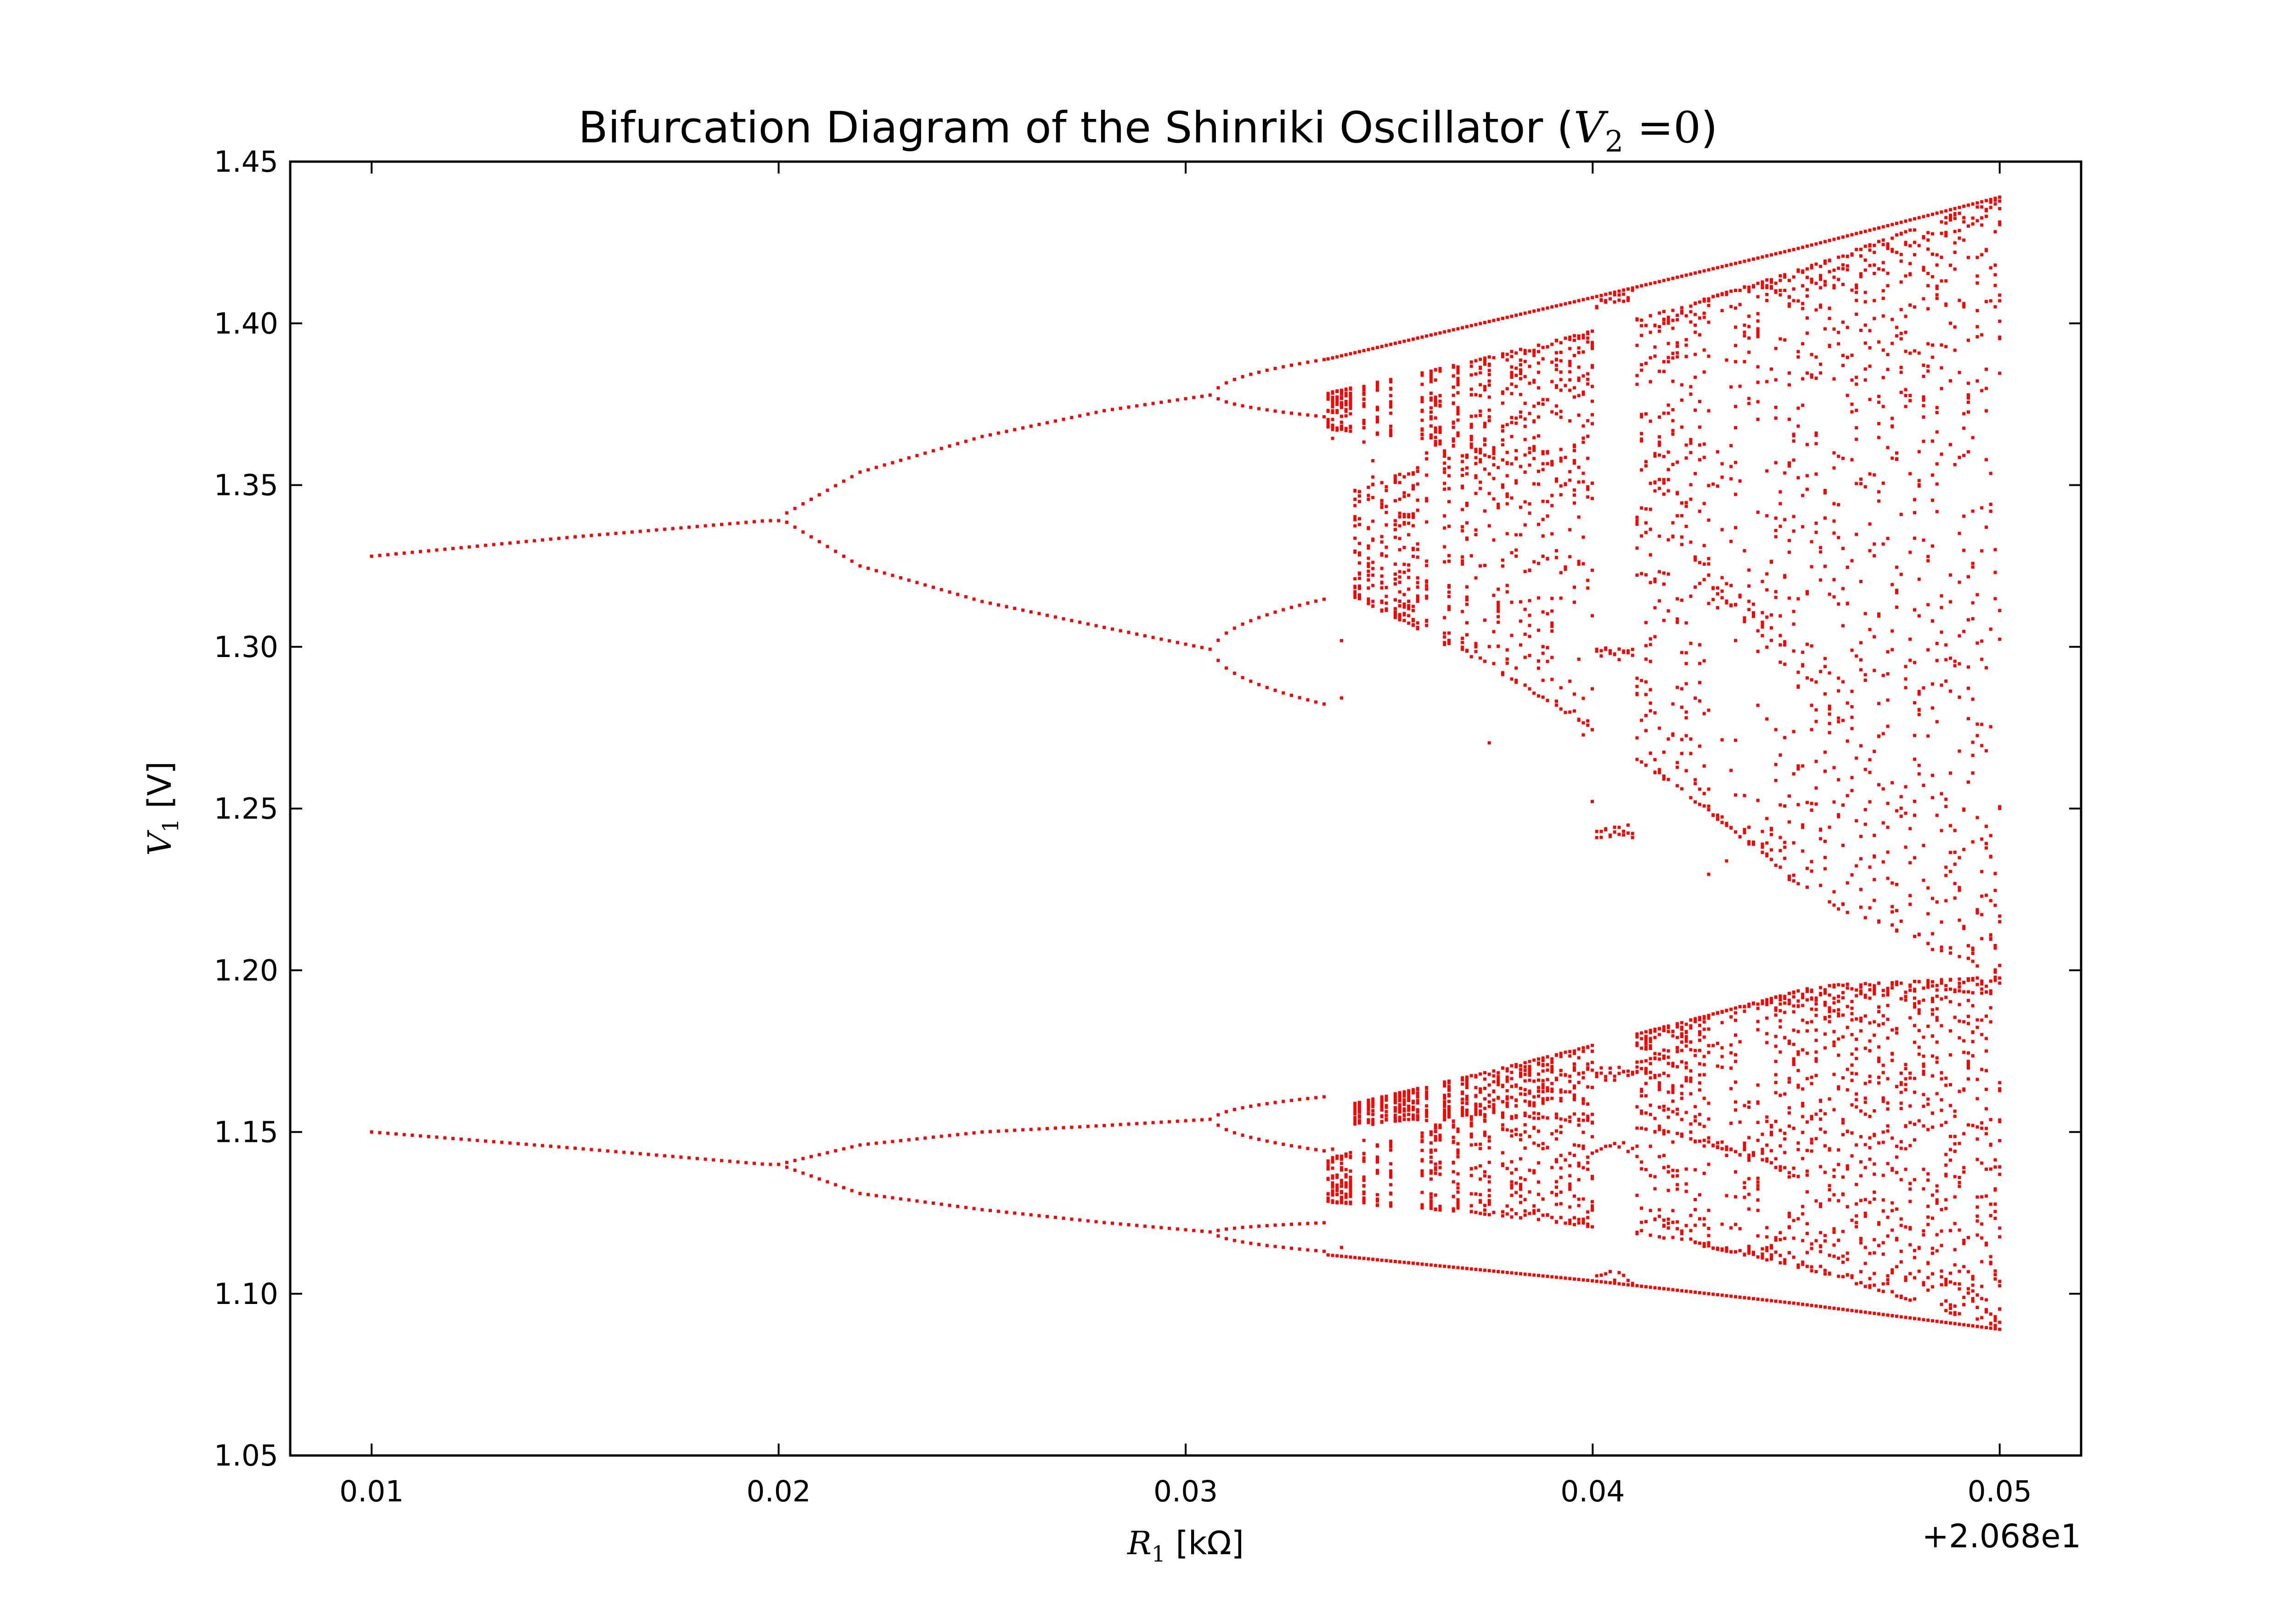  What do you see at coordinates (1186, 1491) in the screenshot?
I see `x-tick-label: 0.03` at bounding box center [1186, 1491].